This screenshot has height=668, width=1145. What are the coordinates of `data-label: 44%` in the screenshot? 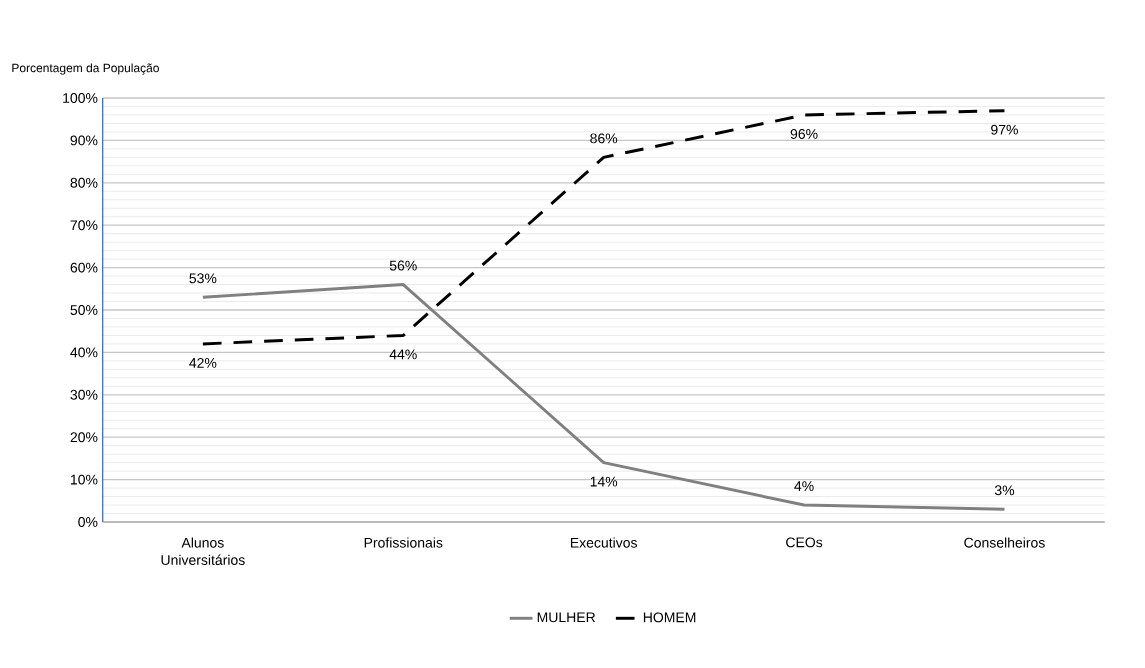 It's located at (403, 354).